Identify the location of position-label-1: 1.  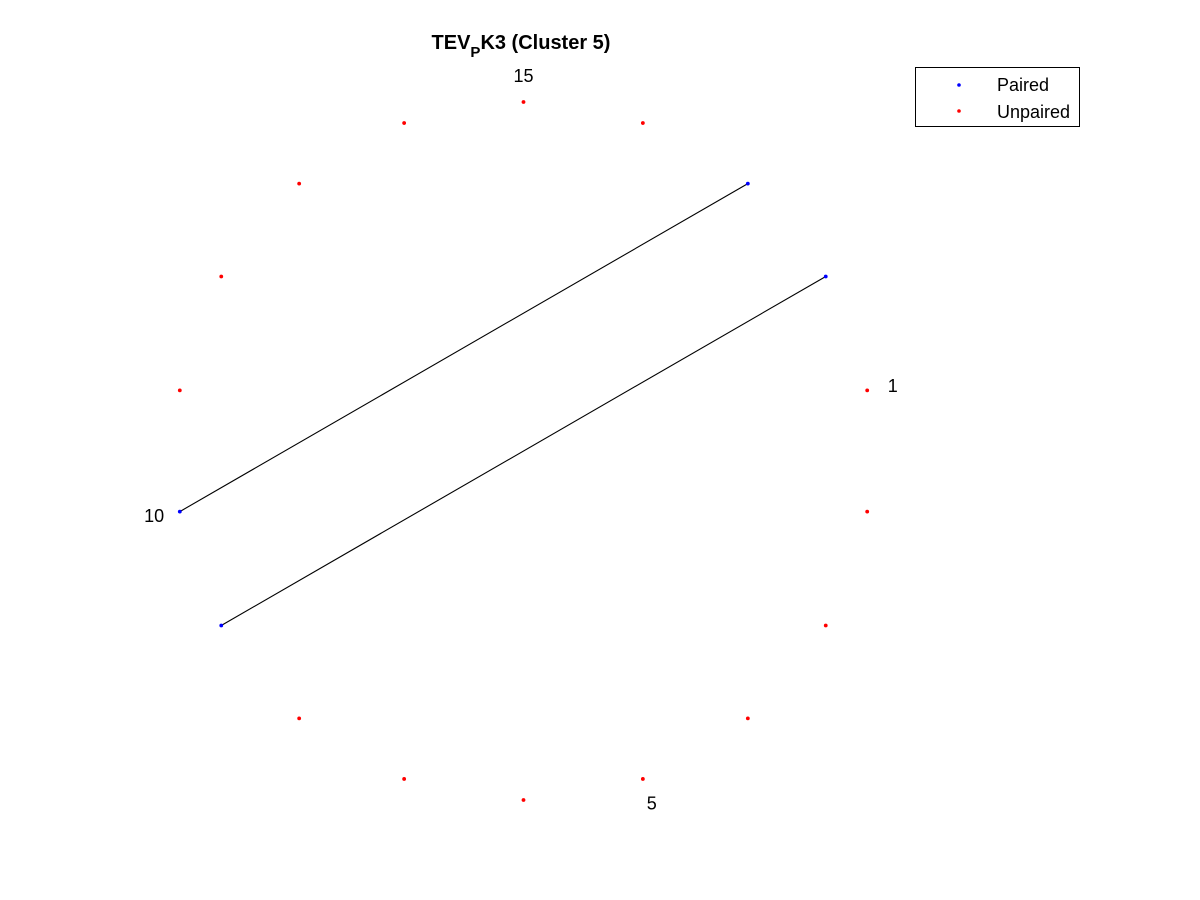
(893, 386).